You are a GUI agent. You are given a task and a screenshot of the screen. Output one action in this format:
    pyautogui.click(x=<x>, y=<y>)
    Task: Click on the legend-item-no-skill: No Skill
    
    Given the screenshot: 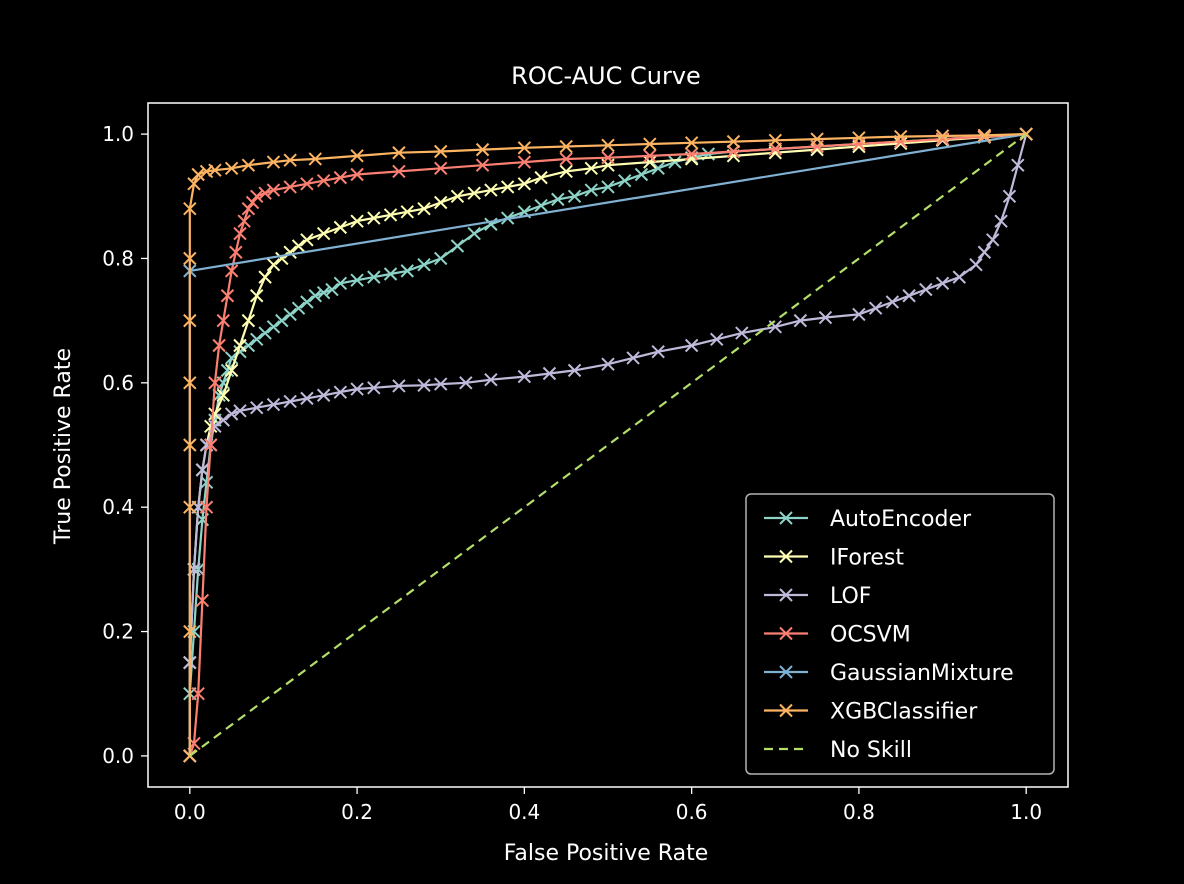 What is the action you would take?
    pyautogui.click(x=838, y=750)
    